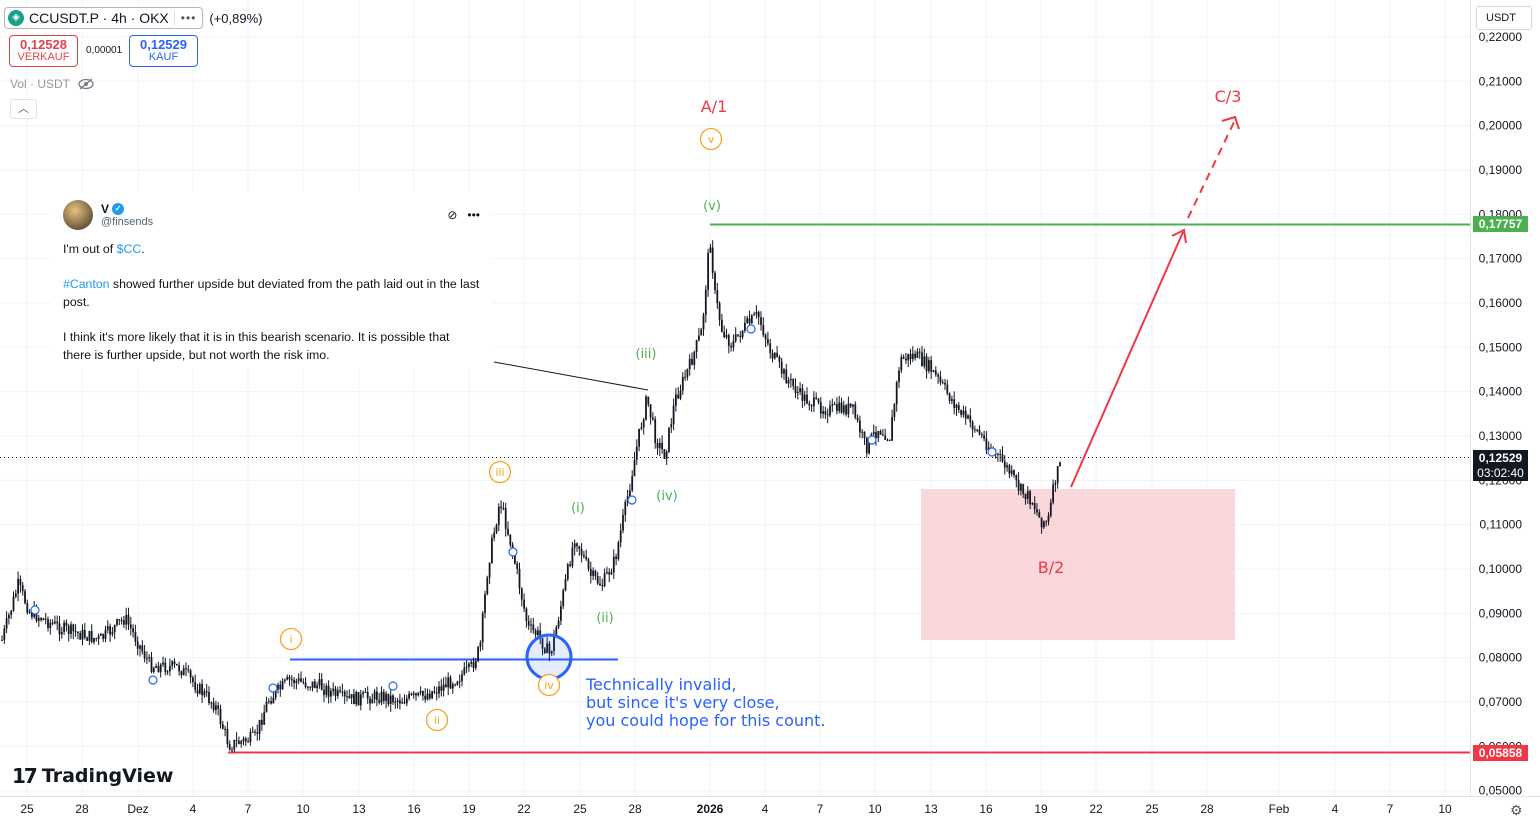 Image resolution: width=1540 pixels, height=823 pixels. I want to click on time-tick-label: 13, so click(931, 809).